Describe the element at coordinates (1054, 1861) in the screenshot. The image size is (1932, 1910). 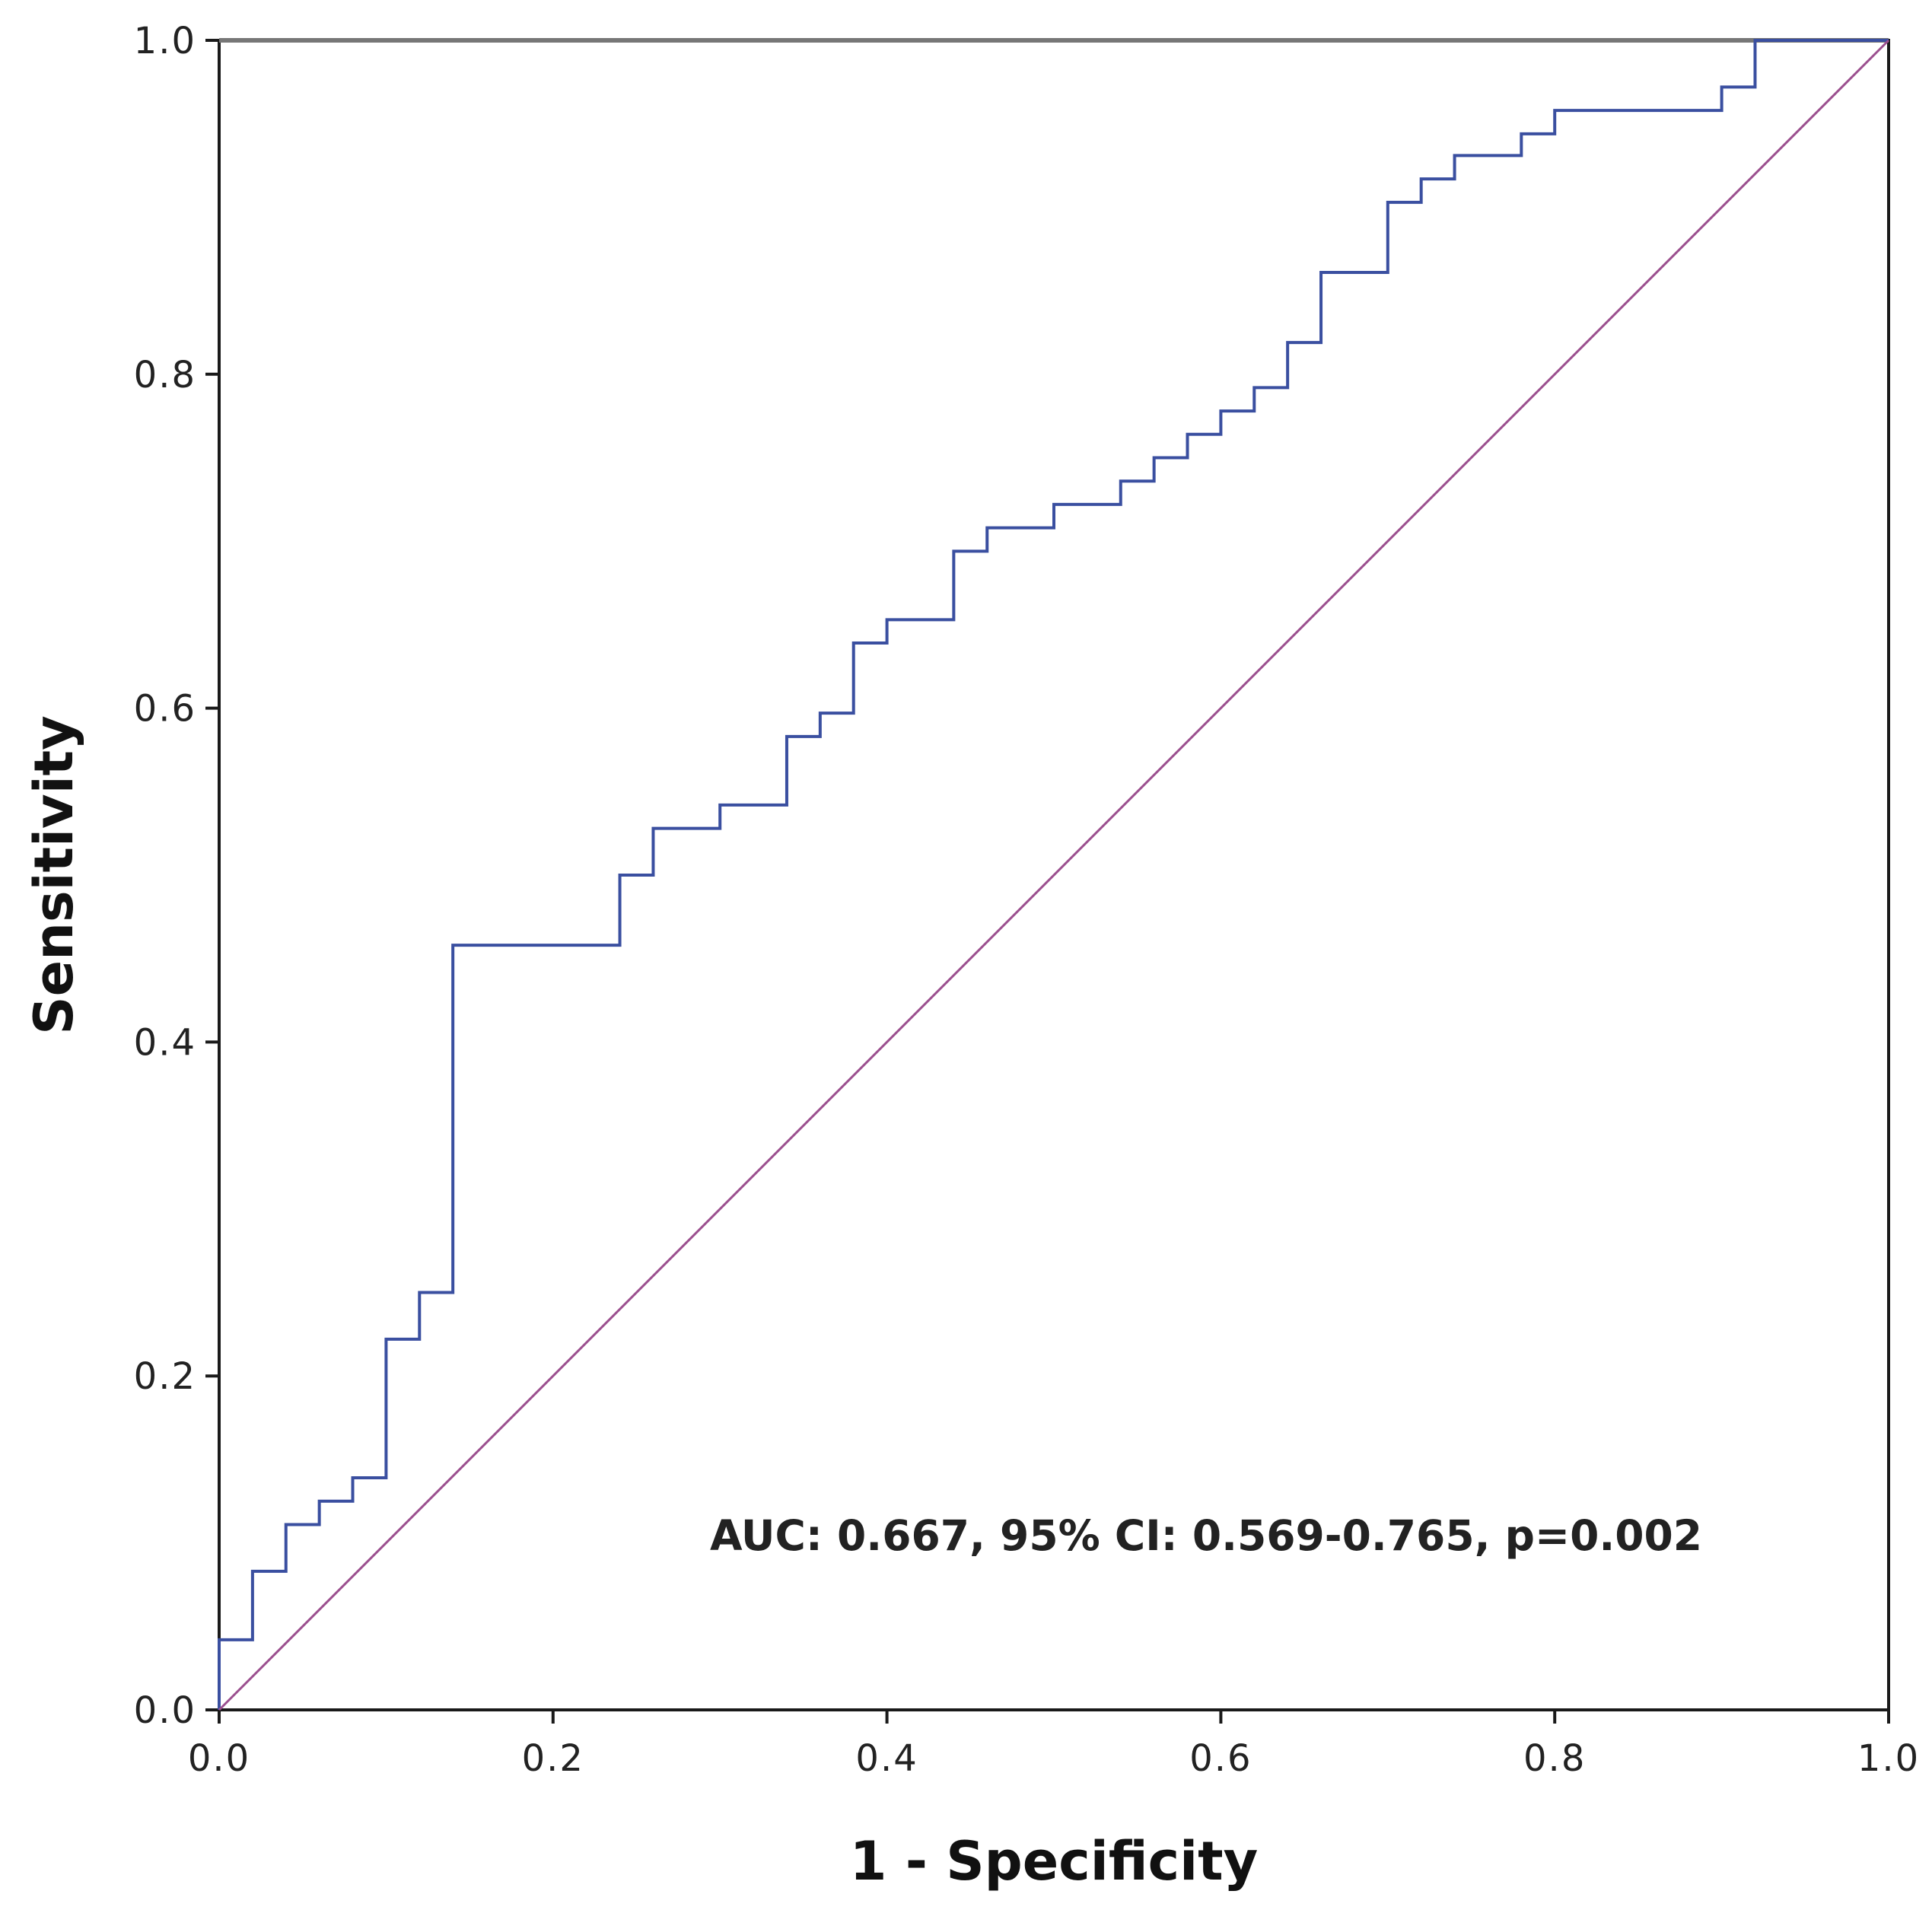
I see `x-axis-title: 1 - Specificity` at that location.